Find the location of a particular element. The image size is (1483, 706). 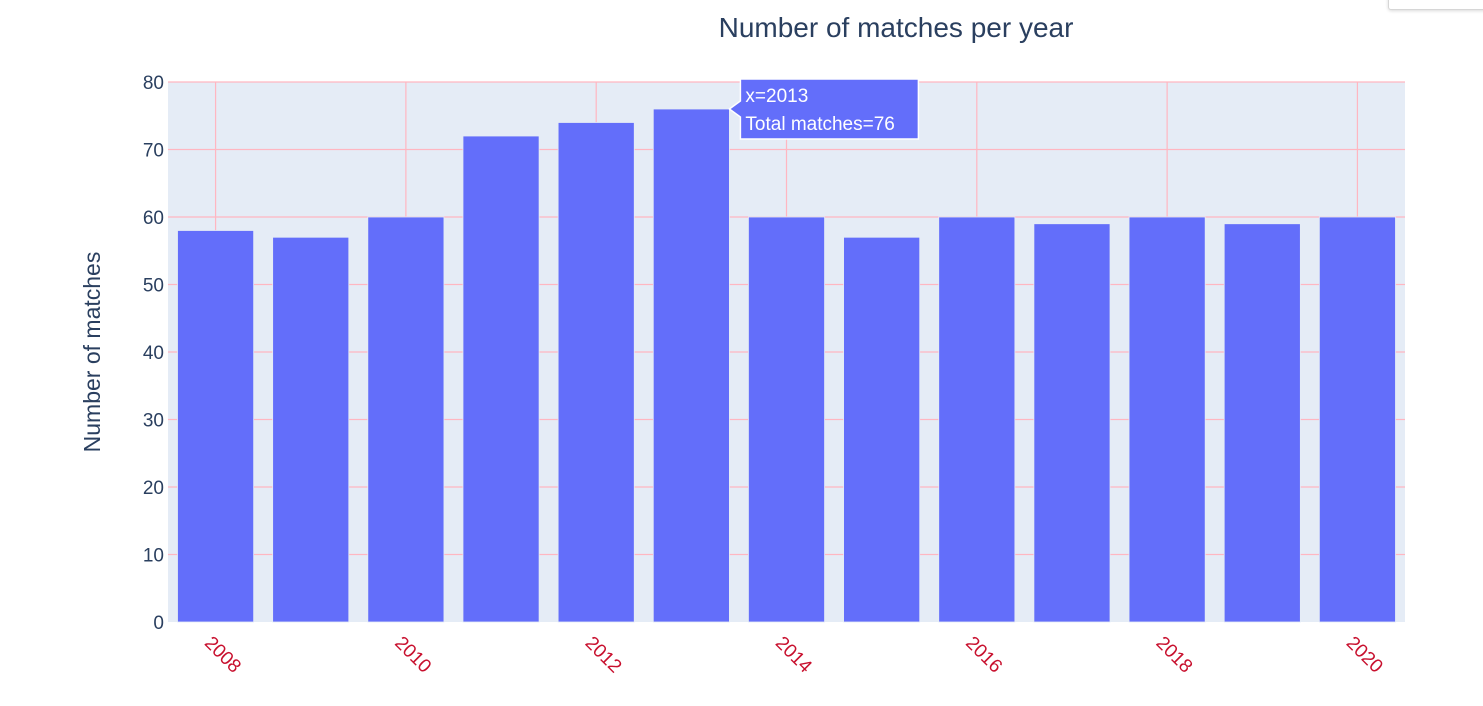

bar-2009 is located at coordinates (311, 429).